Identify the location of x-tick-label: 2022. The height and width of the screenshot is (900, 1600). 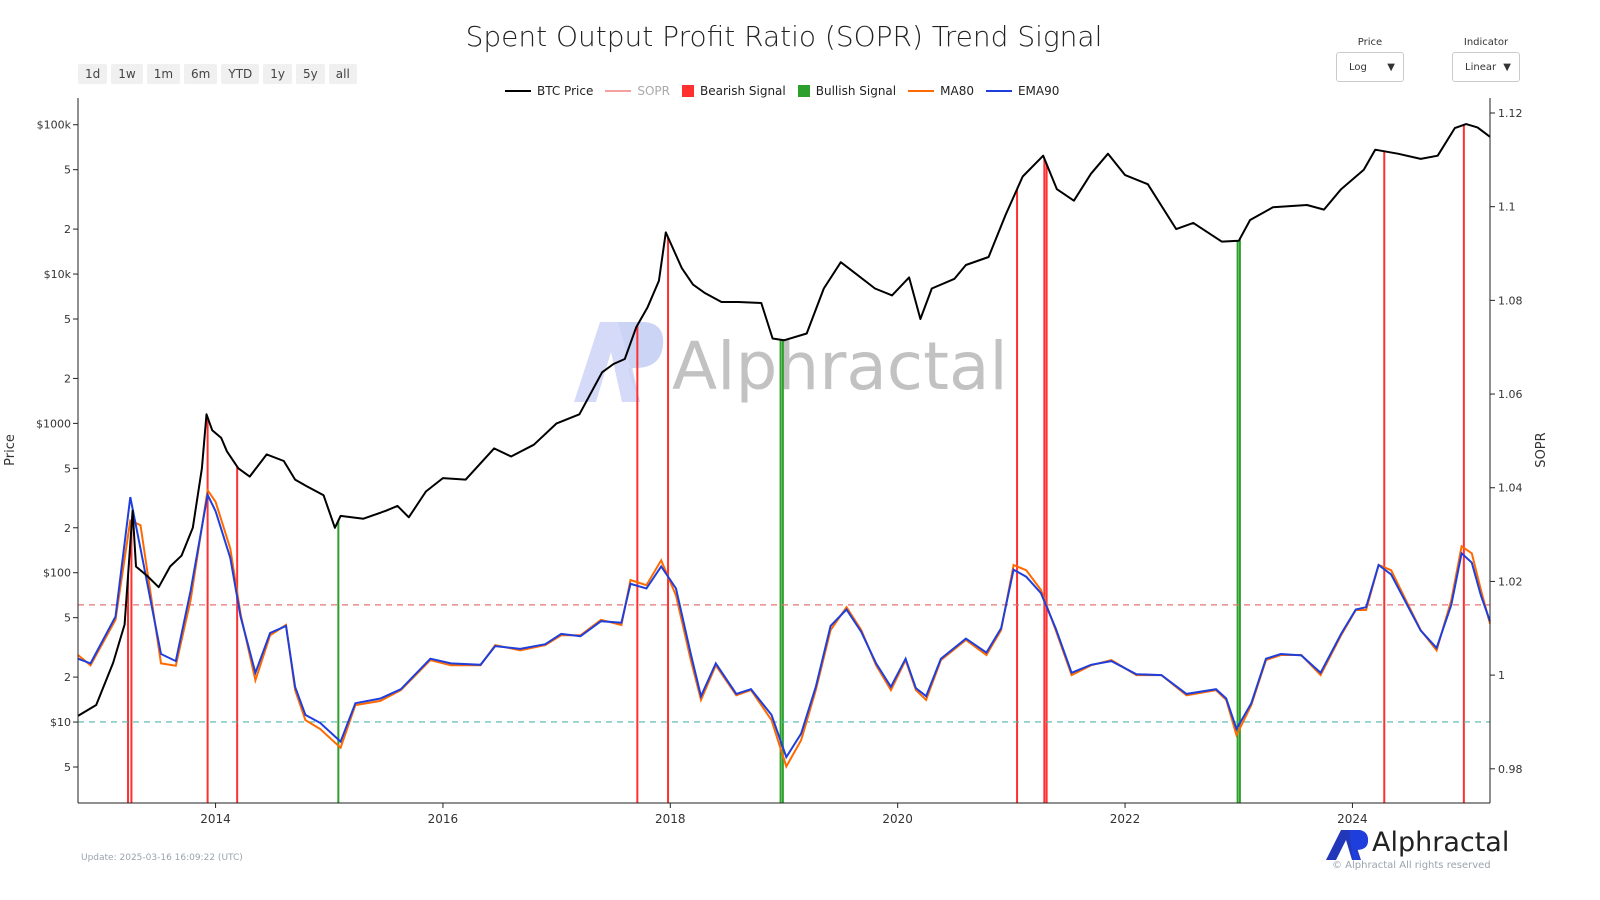
(1125, 819).